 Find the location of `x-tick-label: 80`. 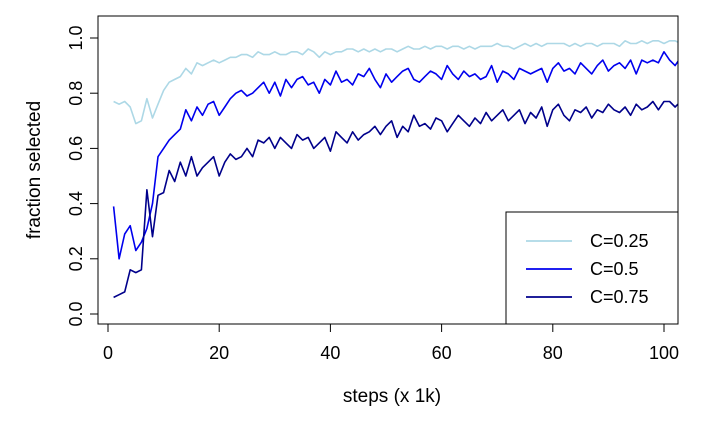

x-tick-label: 80 is located at coordinates (553, 353).